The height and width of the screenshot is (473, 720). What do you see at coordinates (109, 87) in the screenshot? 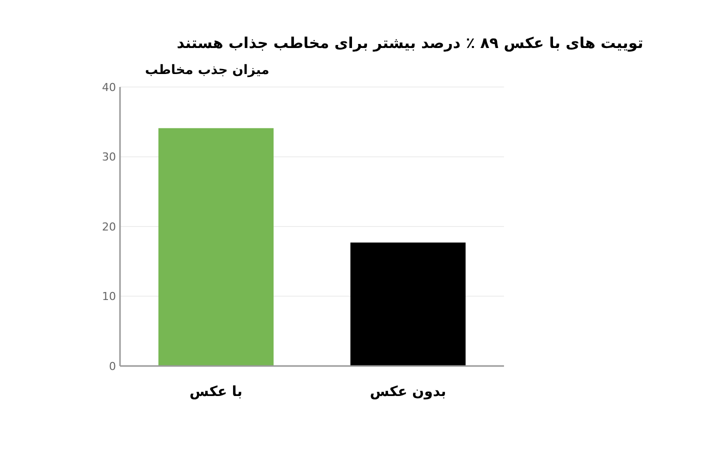
I see `y-tick-label: 40` at bounding box center [109, 87].